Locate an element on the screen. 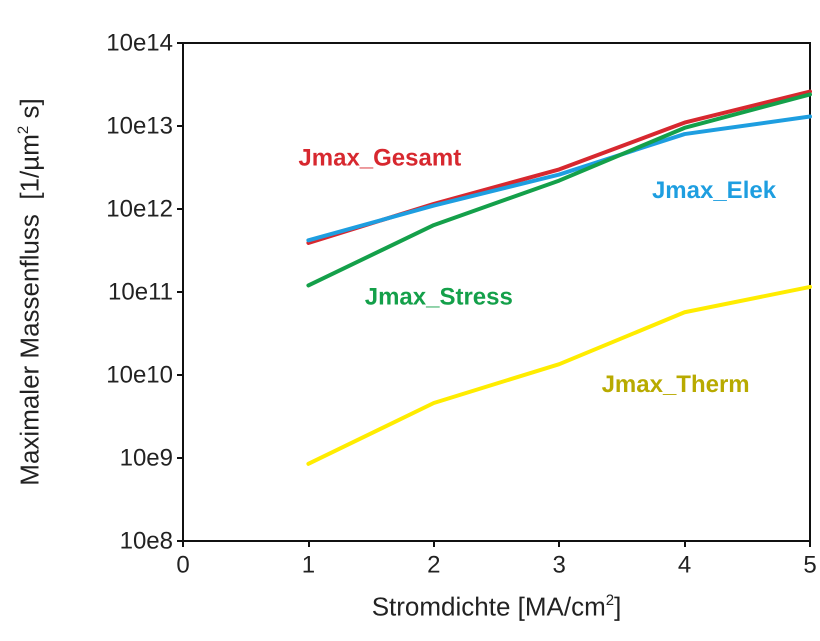  series-label: Jmax_Stress is located at coordinates (438, 297).